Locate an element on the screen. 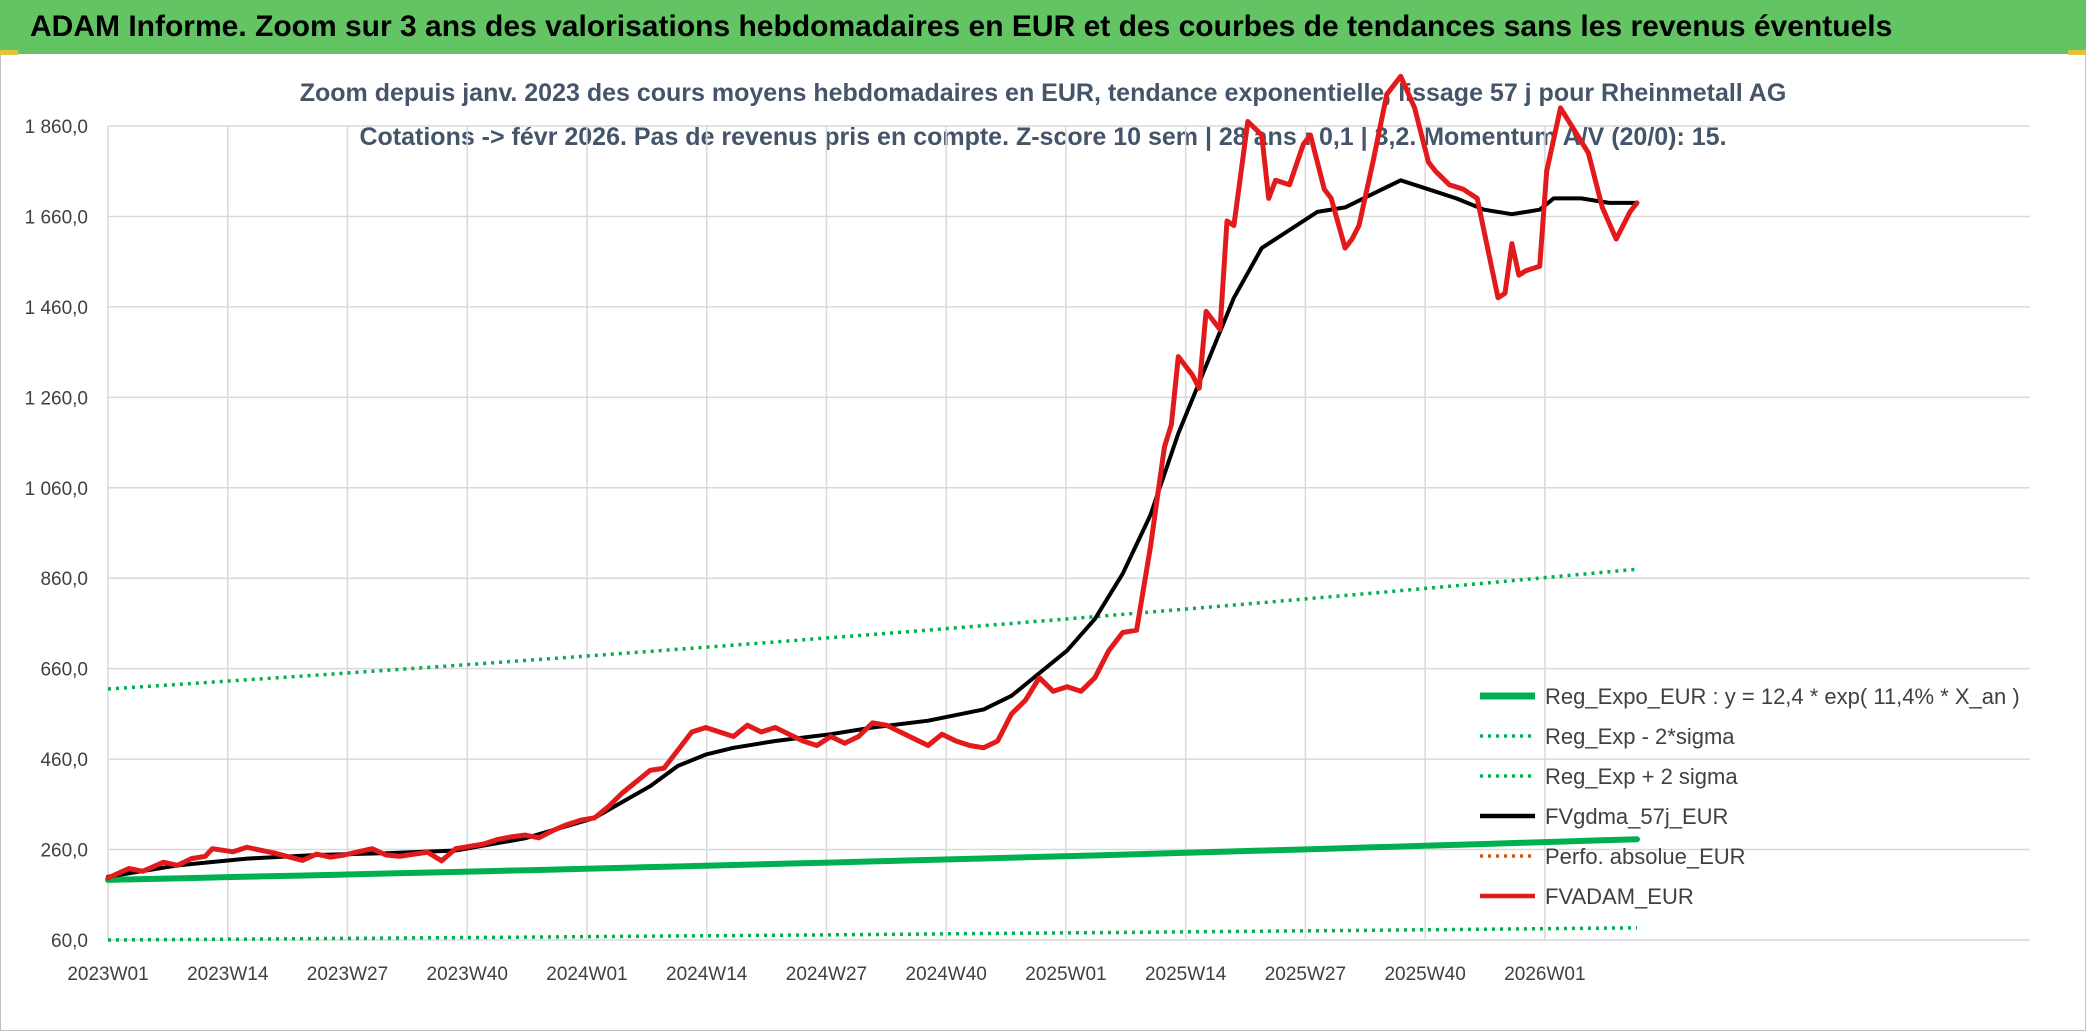  x-tick-label: 2023W01 is located at coordinates (107, 974).